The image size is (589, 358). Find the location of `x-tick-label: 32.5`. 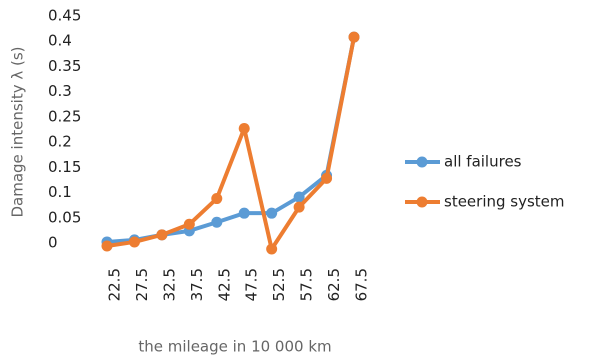

x-tick-label: 32.5 is located at coordinates (169, 284).